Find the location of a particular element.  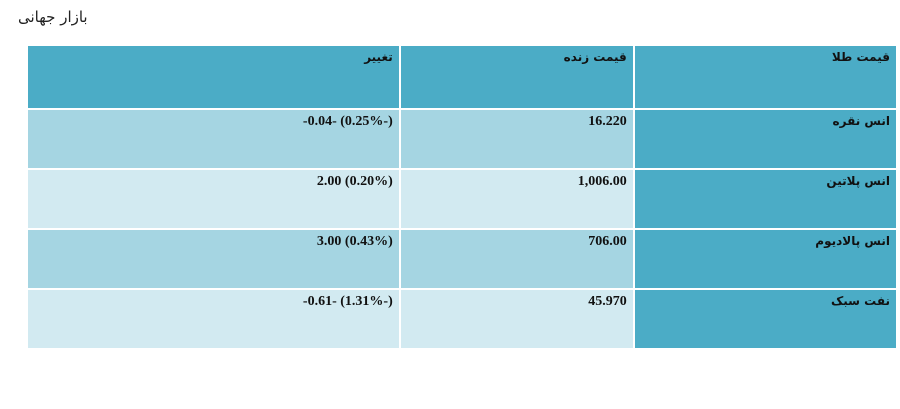

row-price: 45.970 is located at coordinates (516, 319).